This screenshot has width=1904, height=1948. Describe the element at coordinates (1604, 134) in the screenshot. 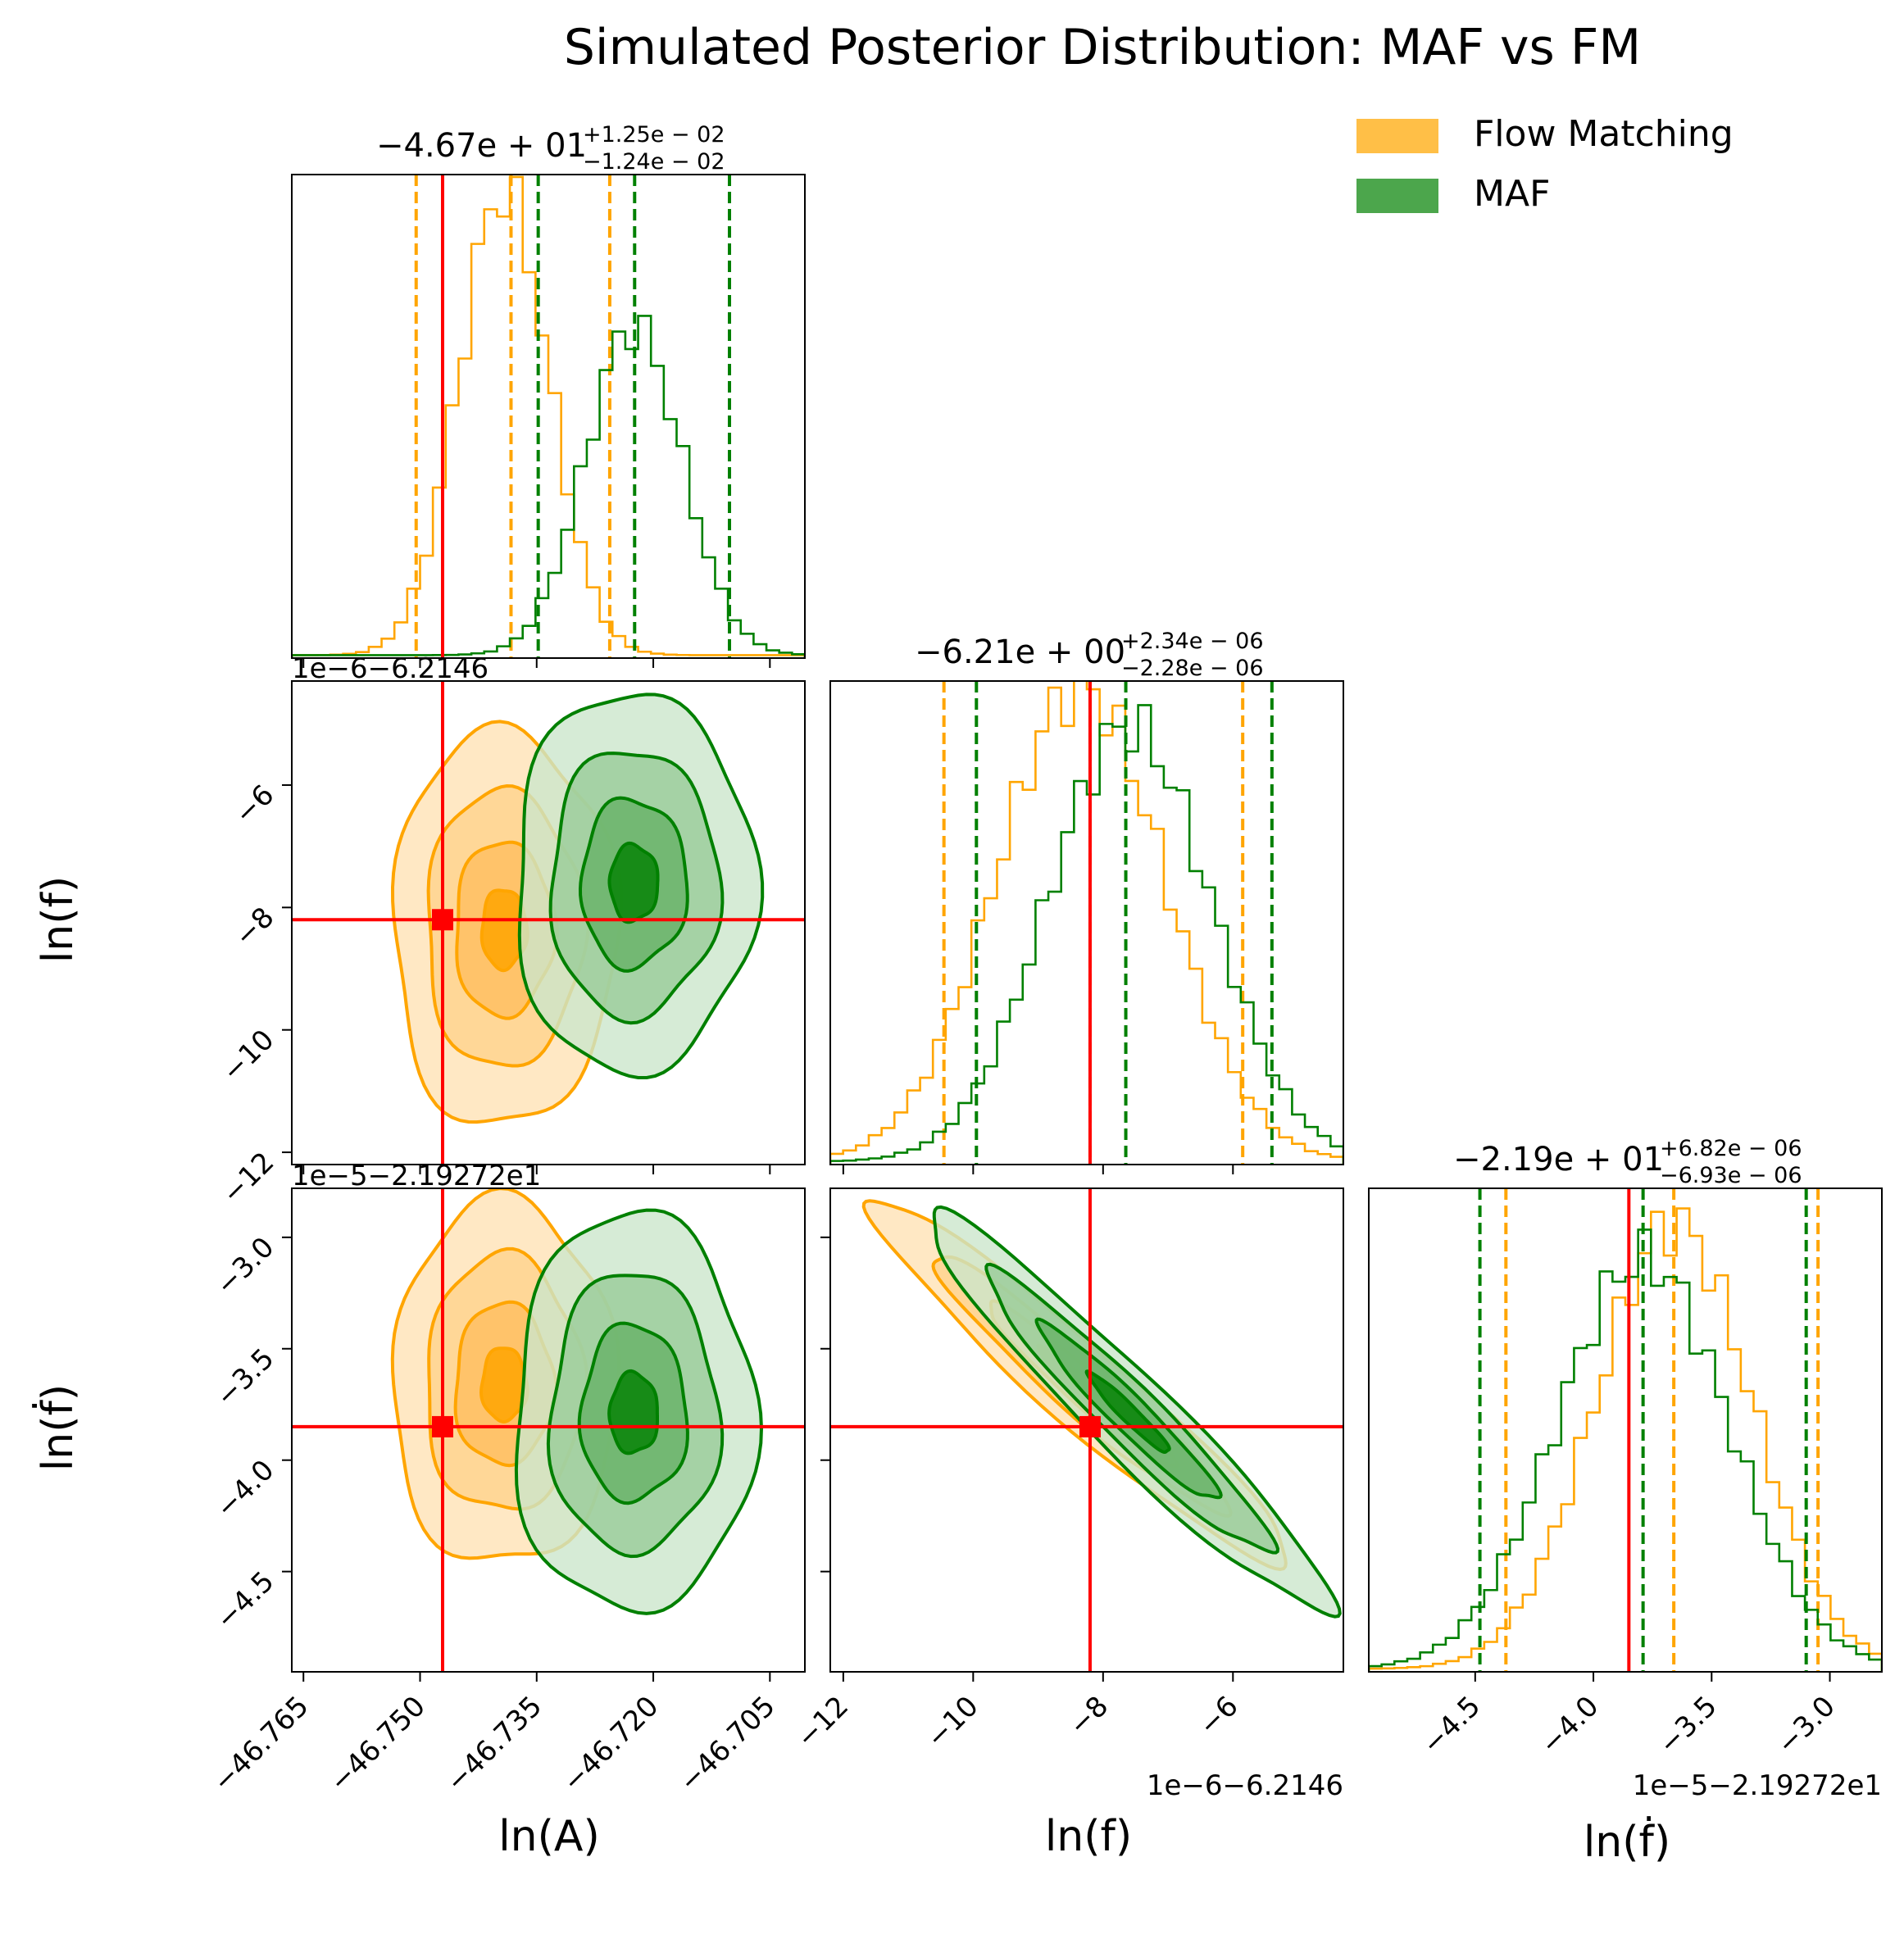

I see `legend-label-flow-matching: Flow Matching` at that location.